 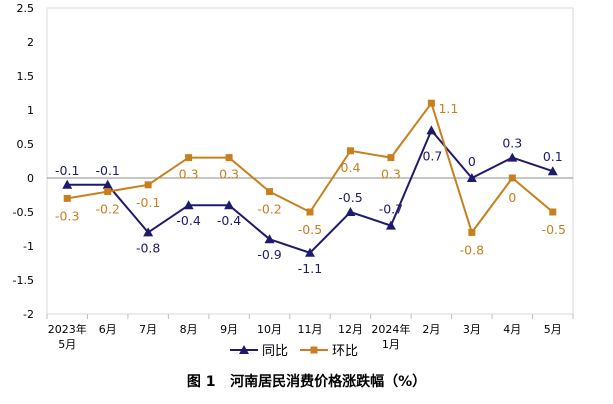 I want to click on data-label-yoy: 0, so click(x=472, y=161).